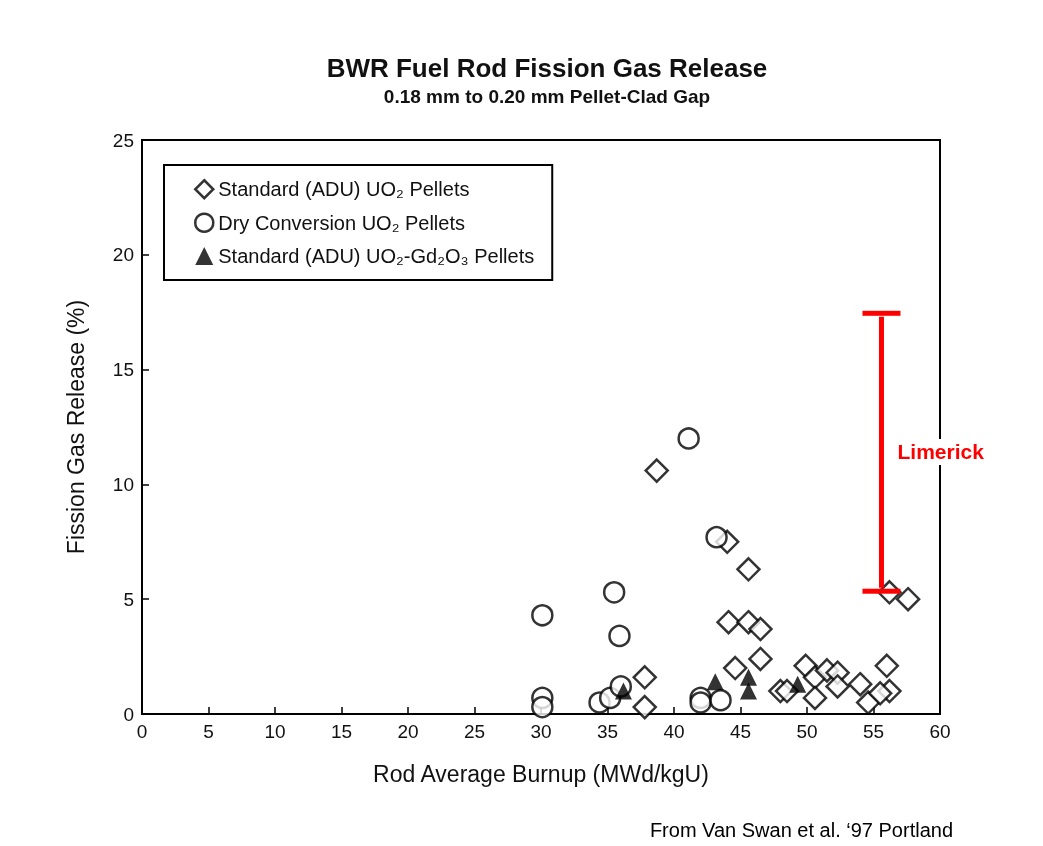  Describe the element at coordinates (474, 731) in the screenshot. I see `x-tick-label: 25` at that location.